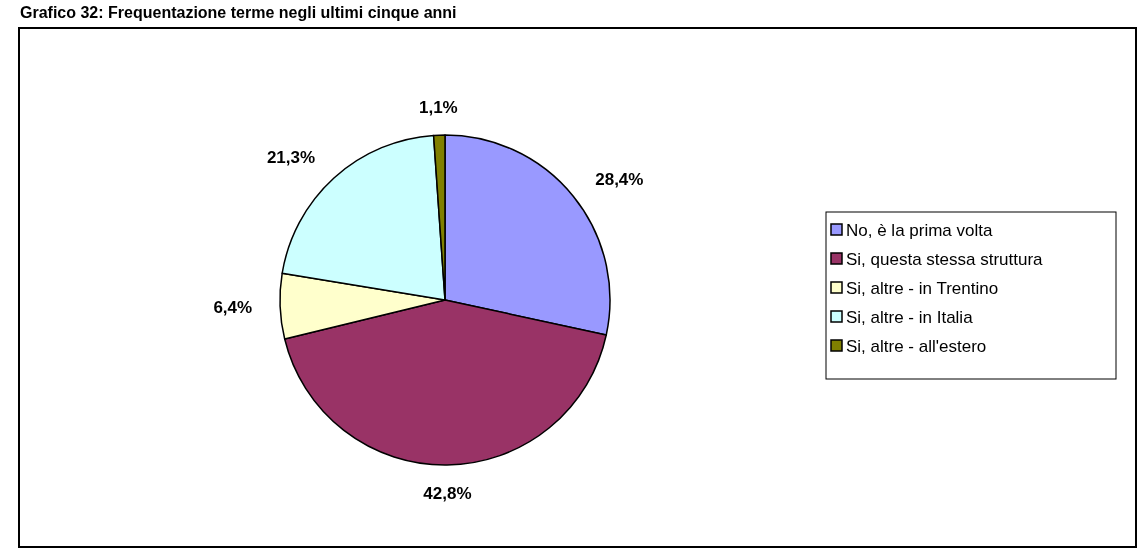  What do you see at coordinates (910, 317) in the screenshot?
I see `legend-label: Si, altre - in Italia` at bounding box center [910, 317].